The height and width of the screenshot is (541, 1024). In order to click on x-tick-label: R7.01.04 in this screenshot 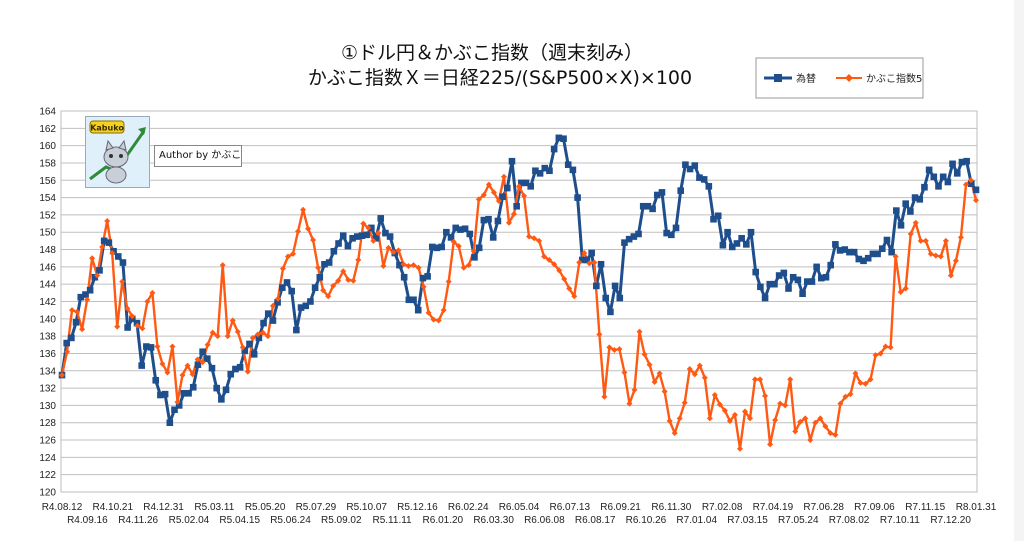, I will do `click(696, 520)`.